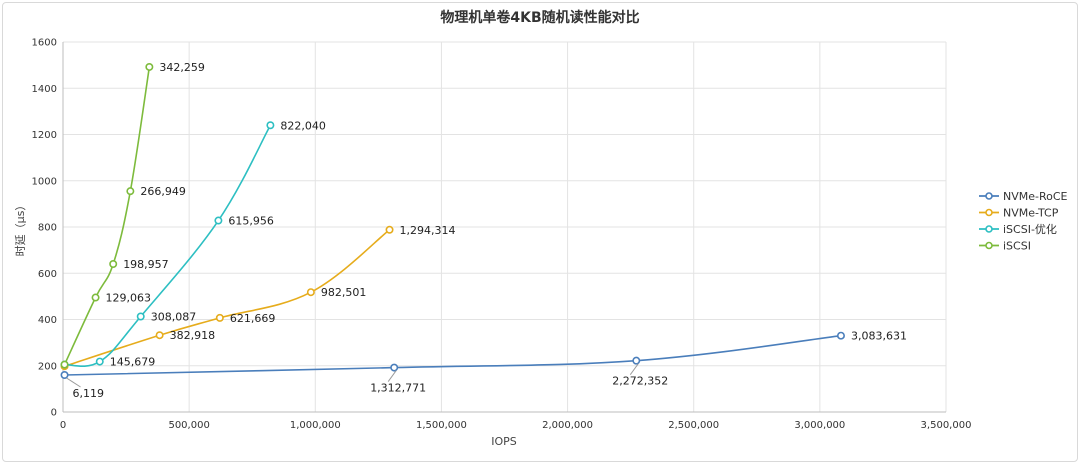 This screenshot has width=1080, height=464. Describe the element at coordinates (428, 230) in the screenshot. I see `data-label: 1,294,314` at that location.